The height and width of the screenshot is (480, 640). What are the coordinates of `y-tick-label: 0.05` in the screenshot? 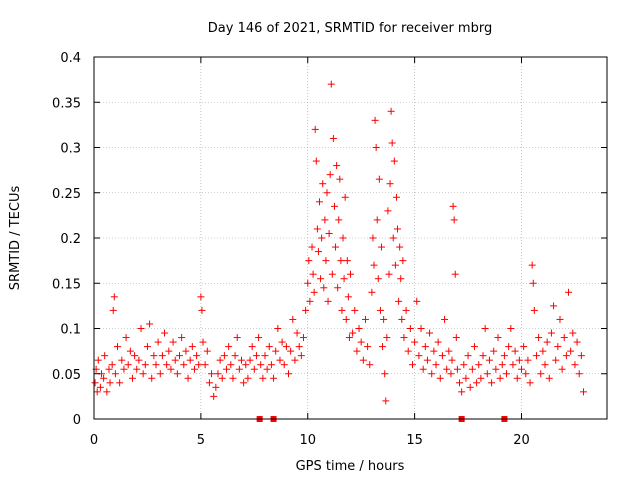 It's located at (66, 375).